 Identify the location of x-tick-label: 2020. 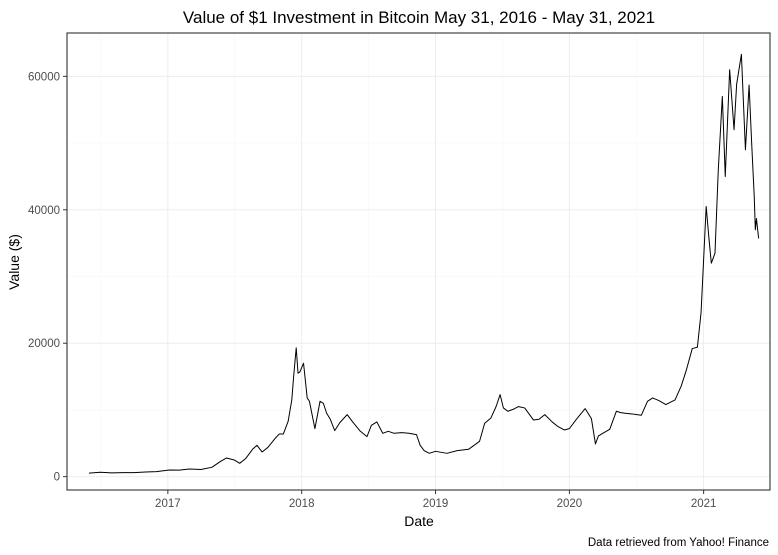
(570, 504).